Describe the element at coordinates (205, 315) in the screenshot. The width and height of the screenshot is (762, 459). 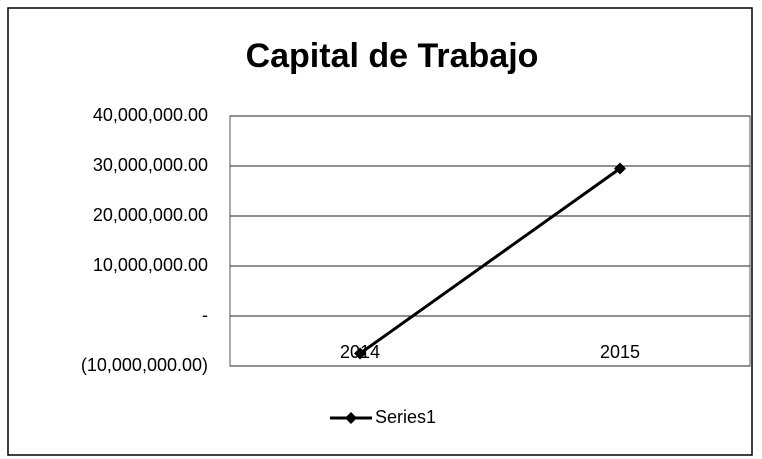
I see `y-tick-label: -` at that location.